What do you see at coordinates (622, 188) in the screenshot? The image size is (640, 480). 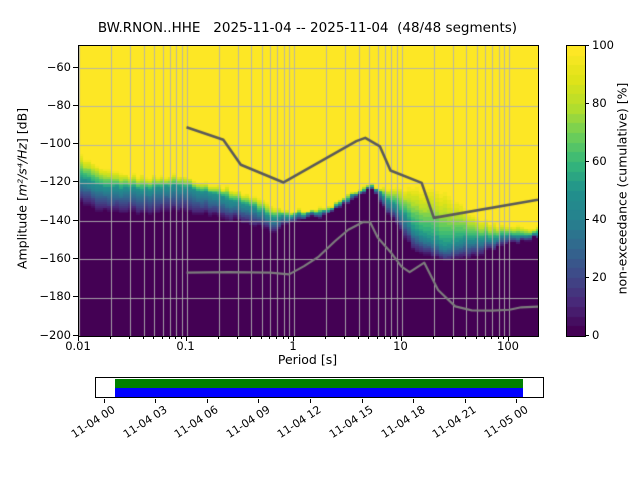 I see `colorbar-label: non-exceedance (cumulative) [%]` at bounding box center [622, 188].